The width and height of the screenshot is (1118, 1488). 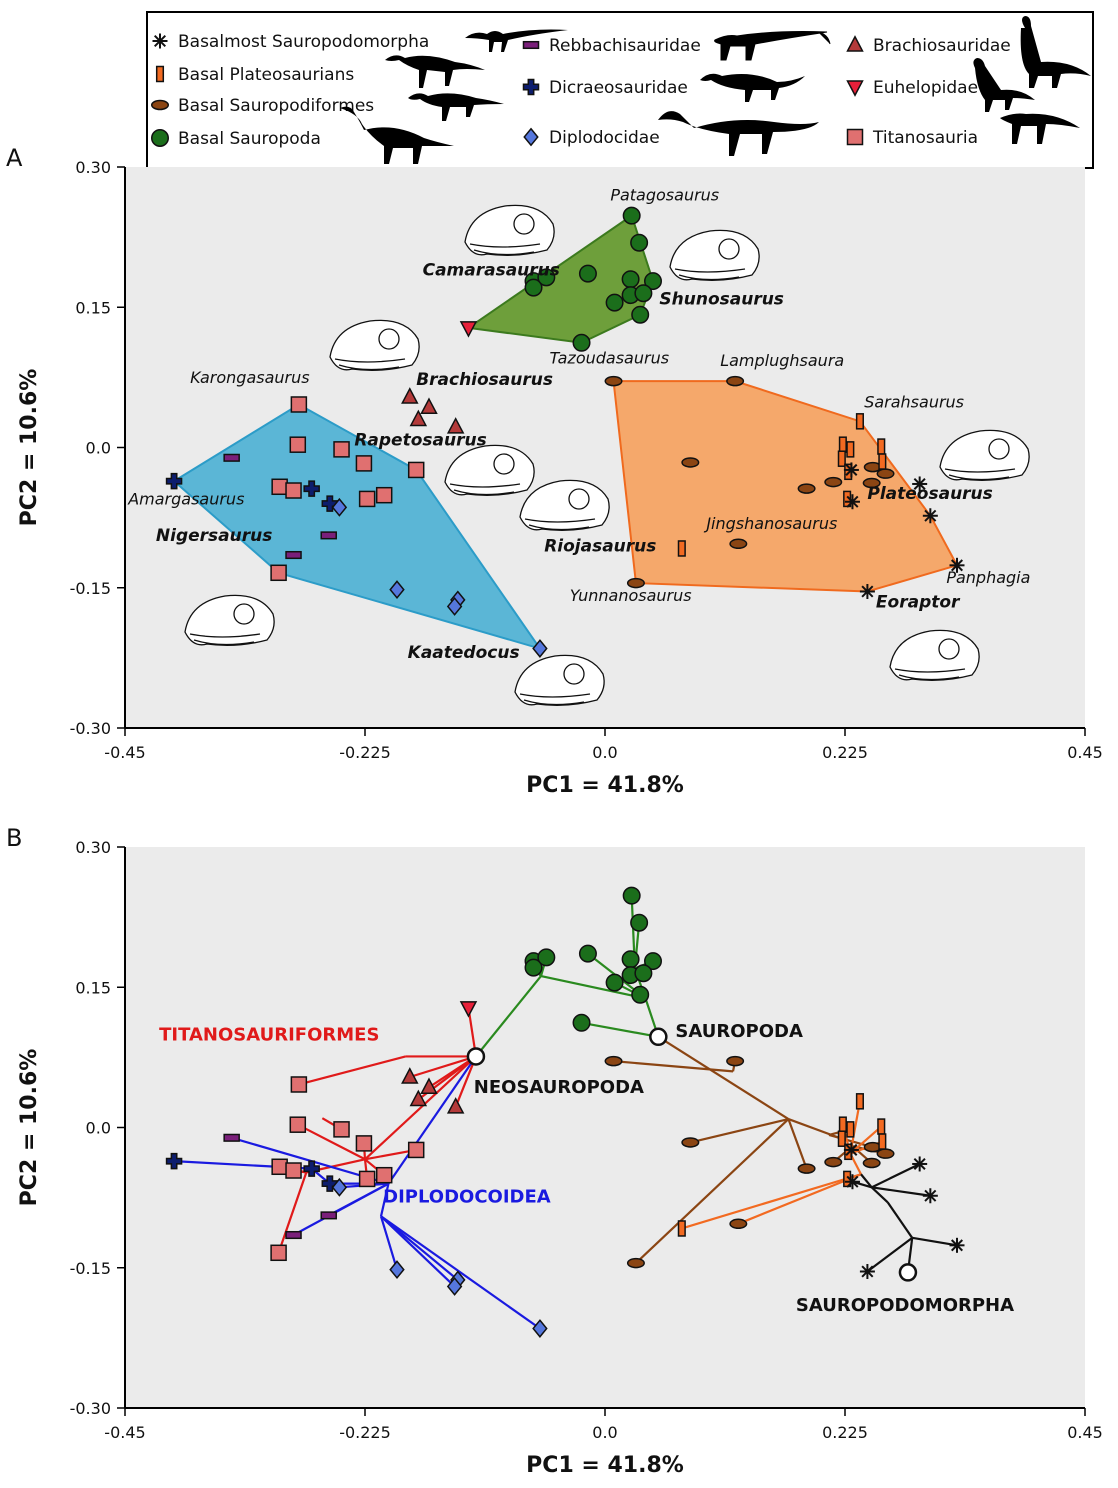 What do you see at coordinates (420, 441) in the screenshot?
I see `taxon-label: Rapetosaurus` at bounding box center [420, 441].